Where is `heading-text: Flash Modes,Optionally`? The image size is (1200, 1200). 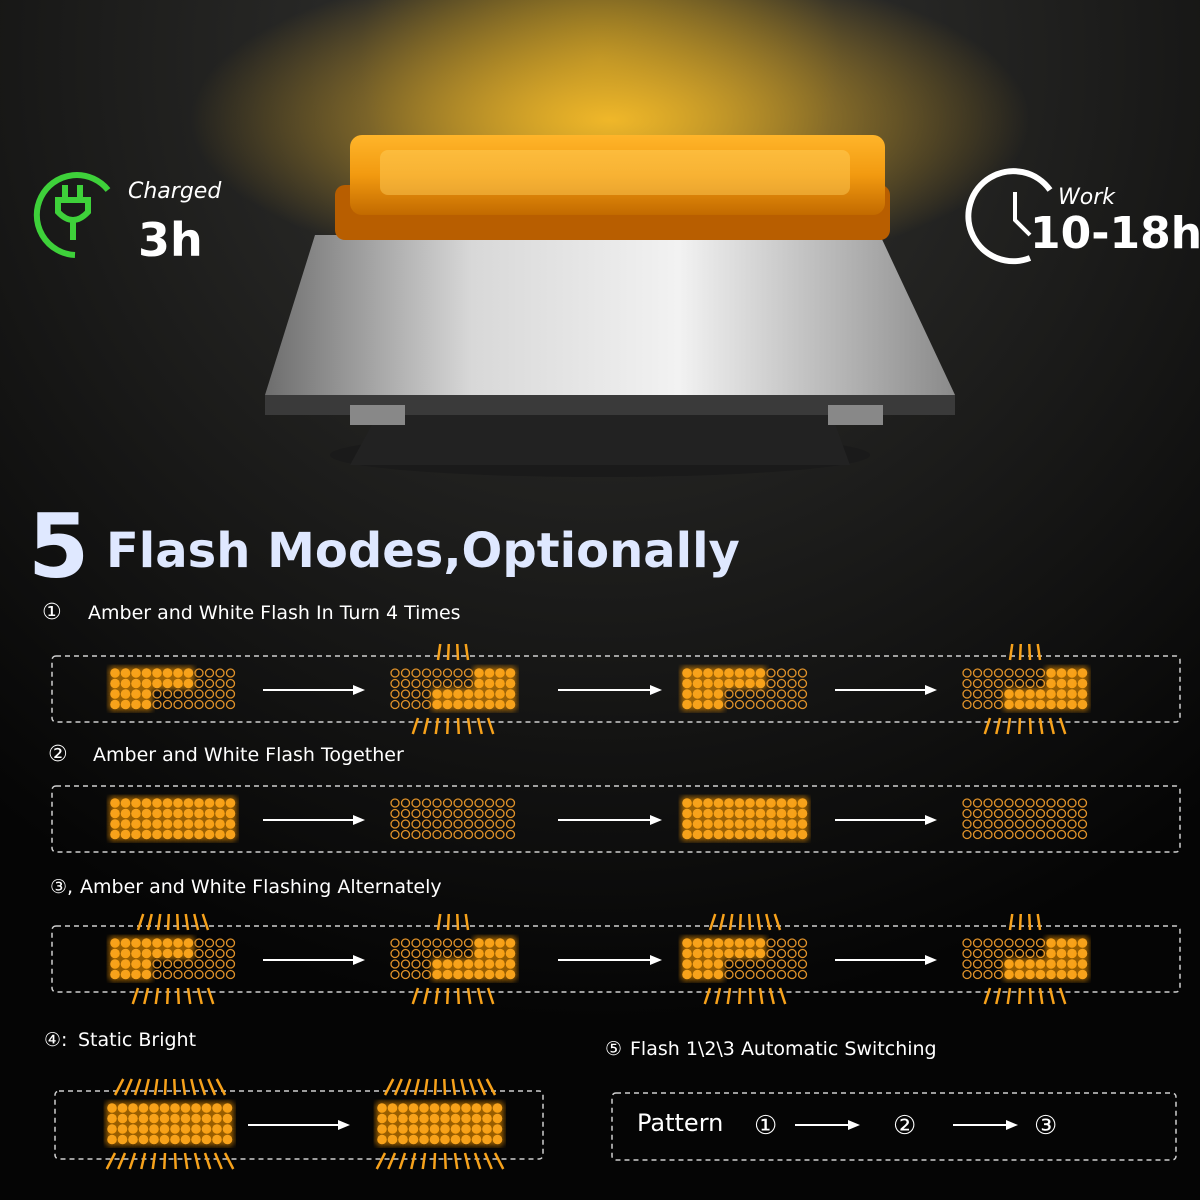 heading-text: Flash Modes,Optionally is located at coordinates (423, 551).